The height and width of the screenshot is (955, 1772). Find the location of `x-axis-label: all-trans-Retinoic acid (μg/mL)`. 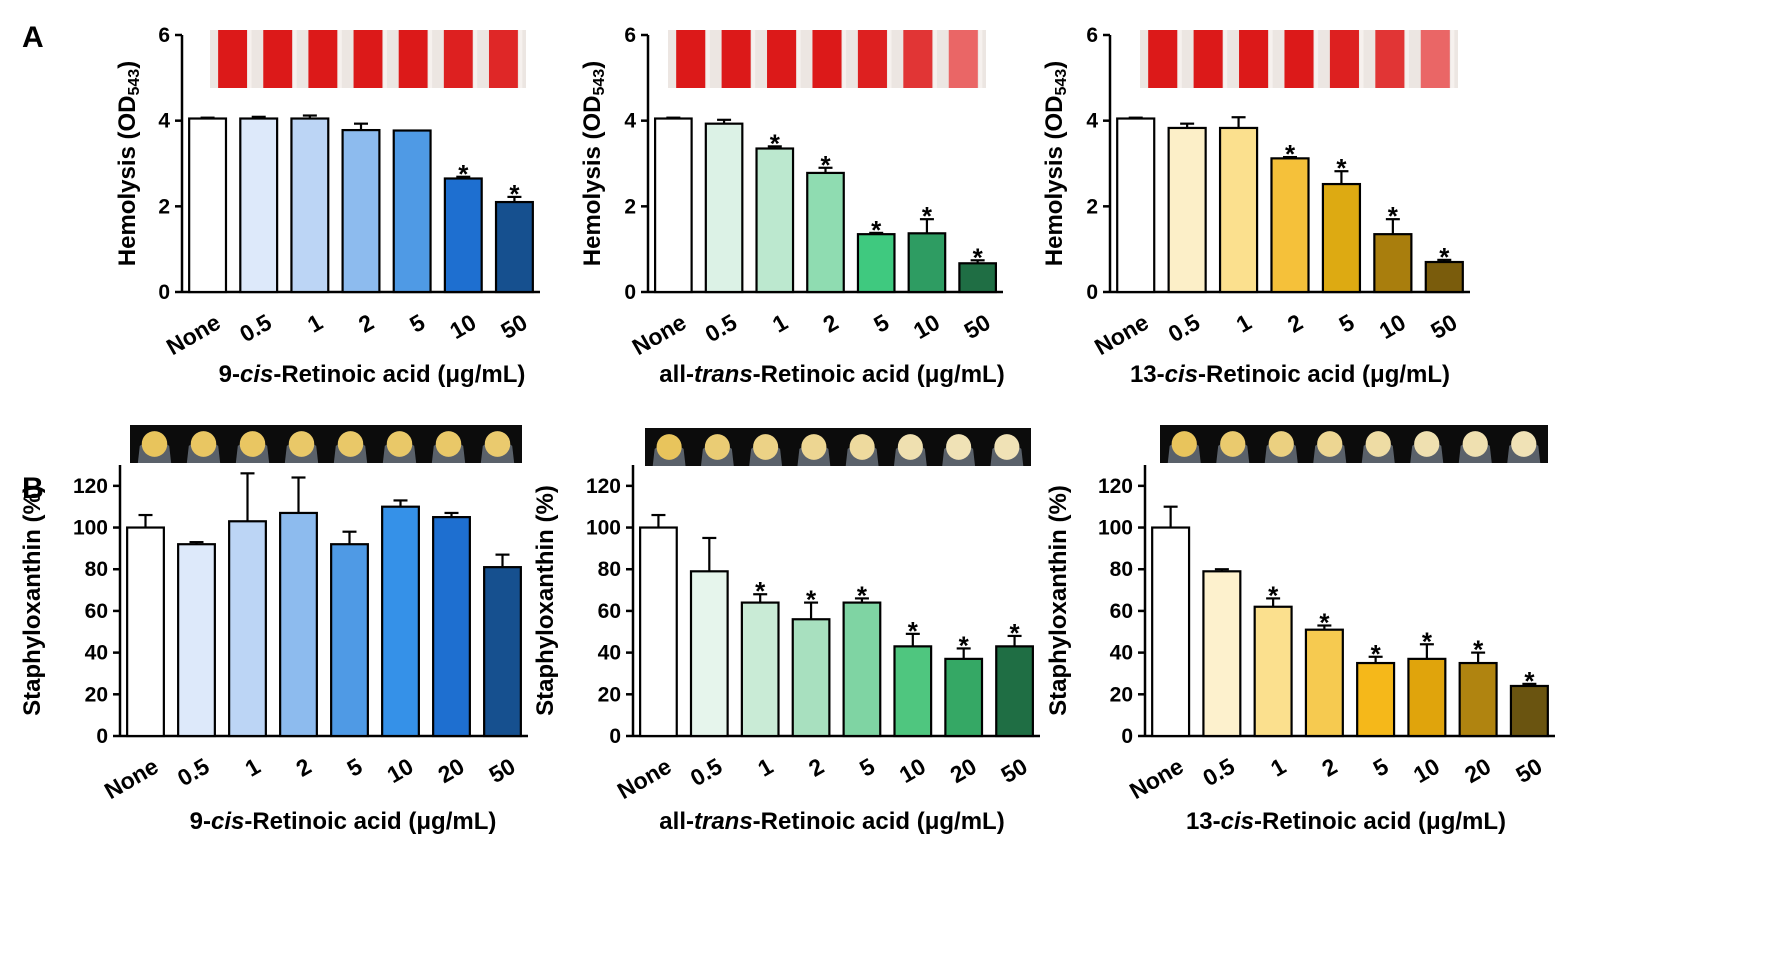

x-axis-label: all-trans-Retinoic acid (μg/mL) is located at coordinates (831, 821).